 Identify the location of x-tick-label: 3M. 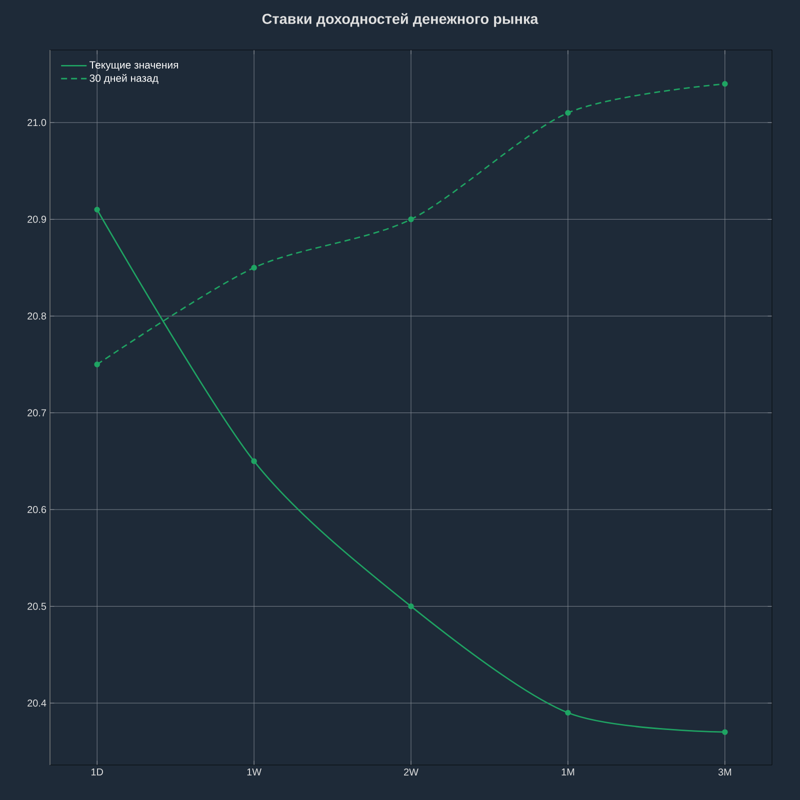
(725, 772).